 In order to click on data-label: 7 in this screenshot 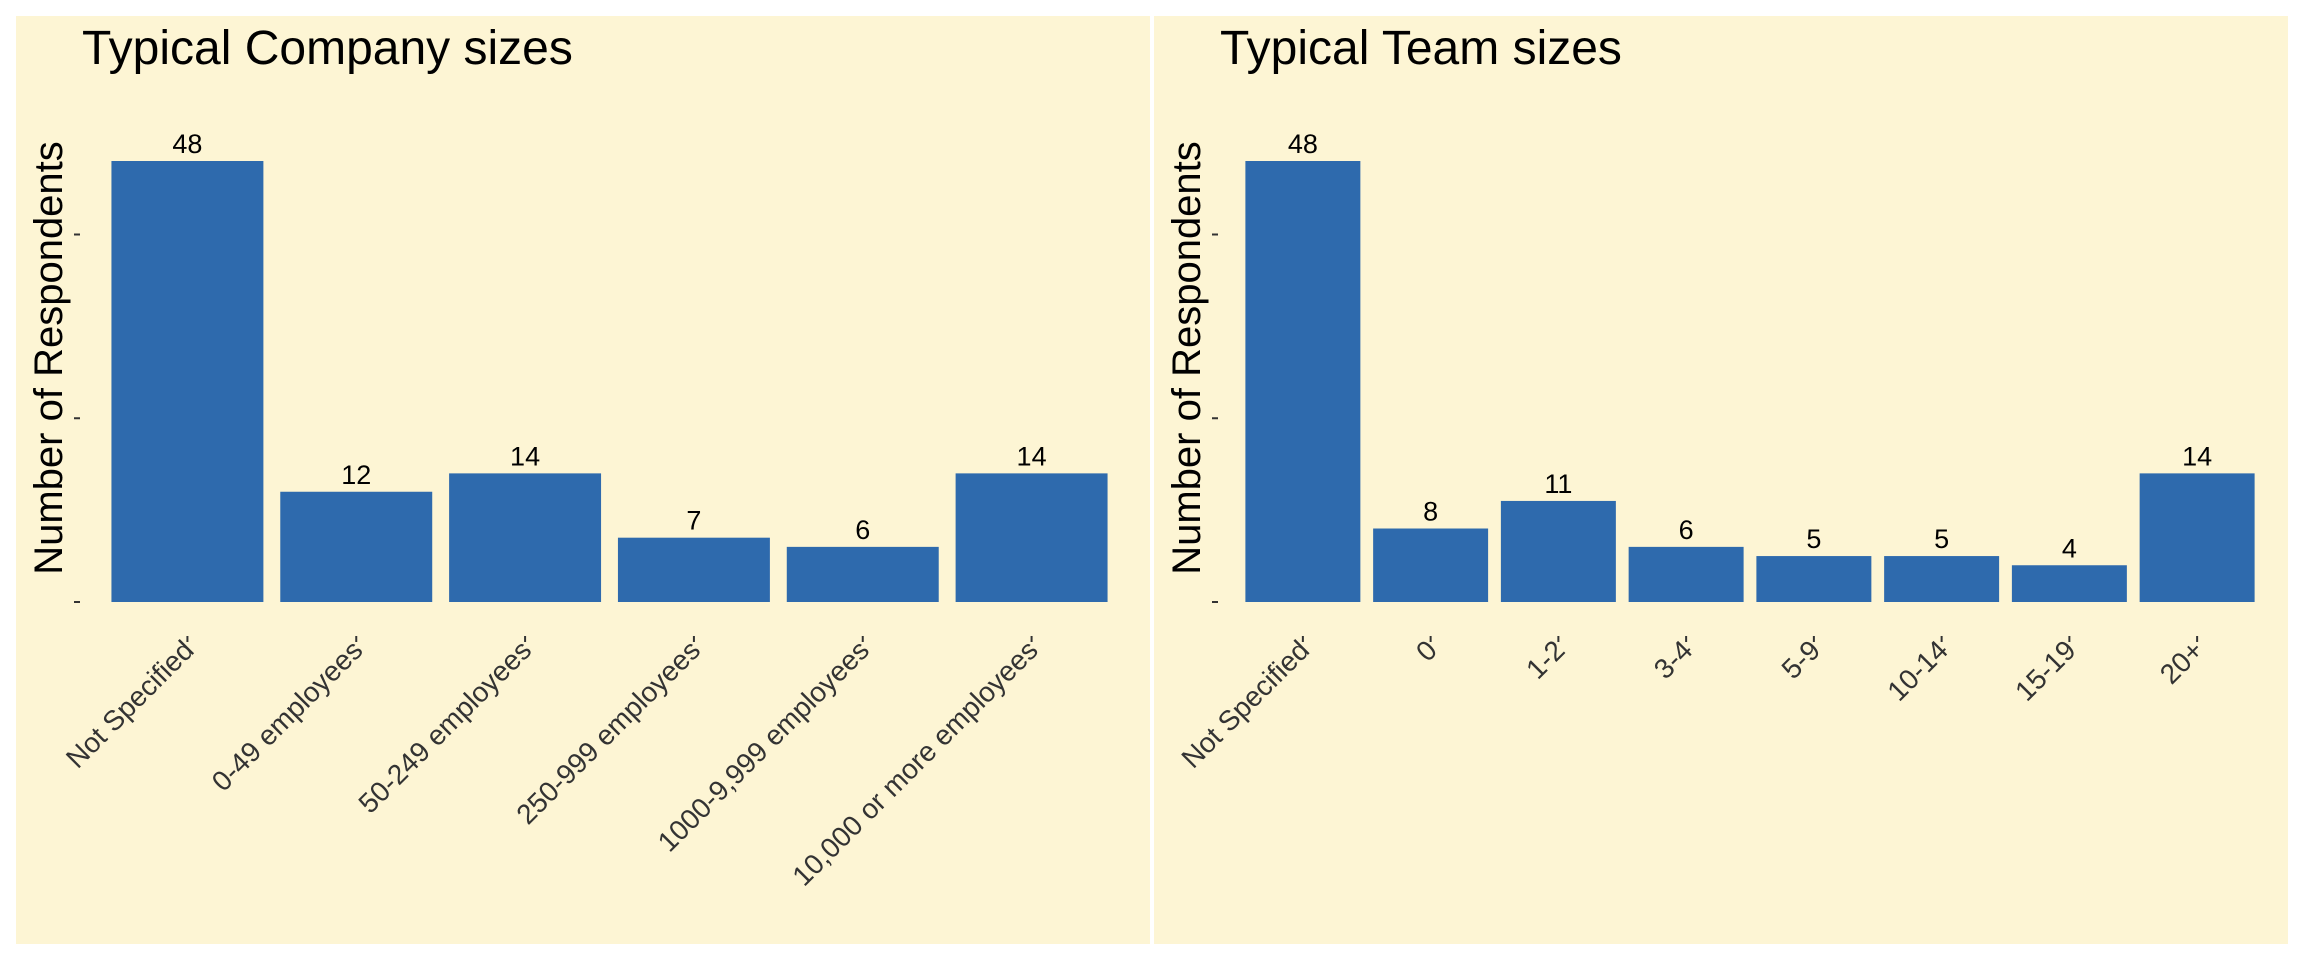, I will do `click(693, 521)`.